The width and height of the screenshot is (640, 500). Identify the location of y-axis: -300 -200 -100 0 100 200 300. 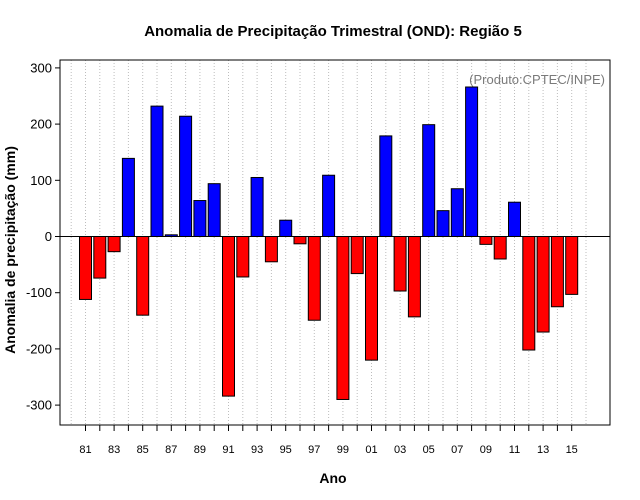
(43, 236).